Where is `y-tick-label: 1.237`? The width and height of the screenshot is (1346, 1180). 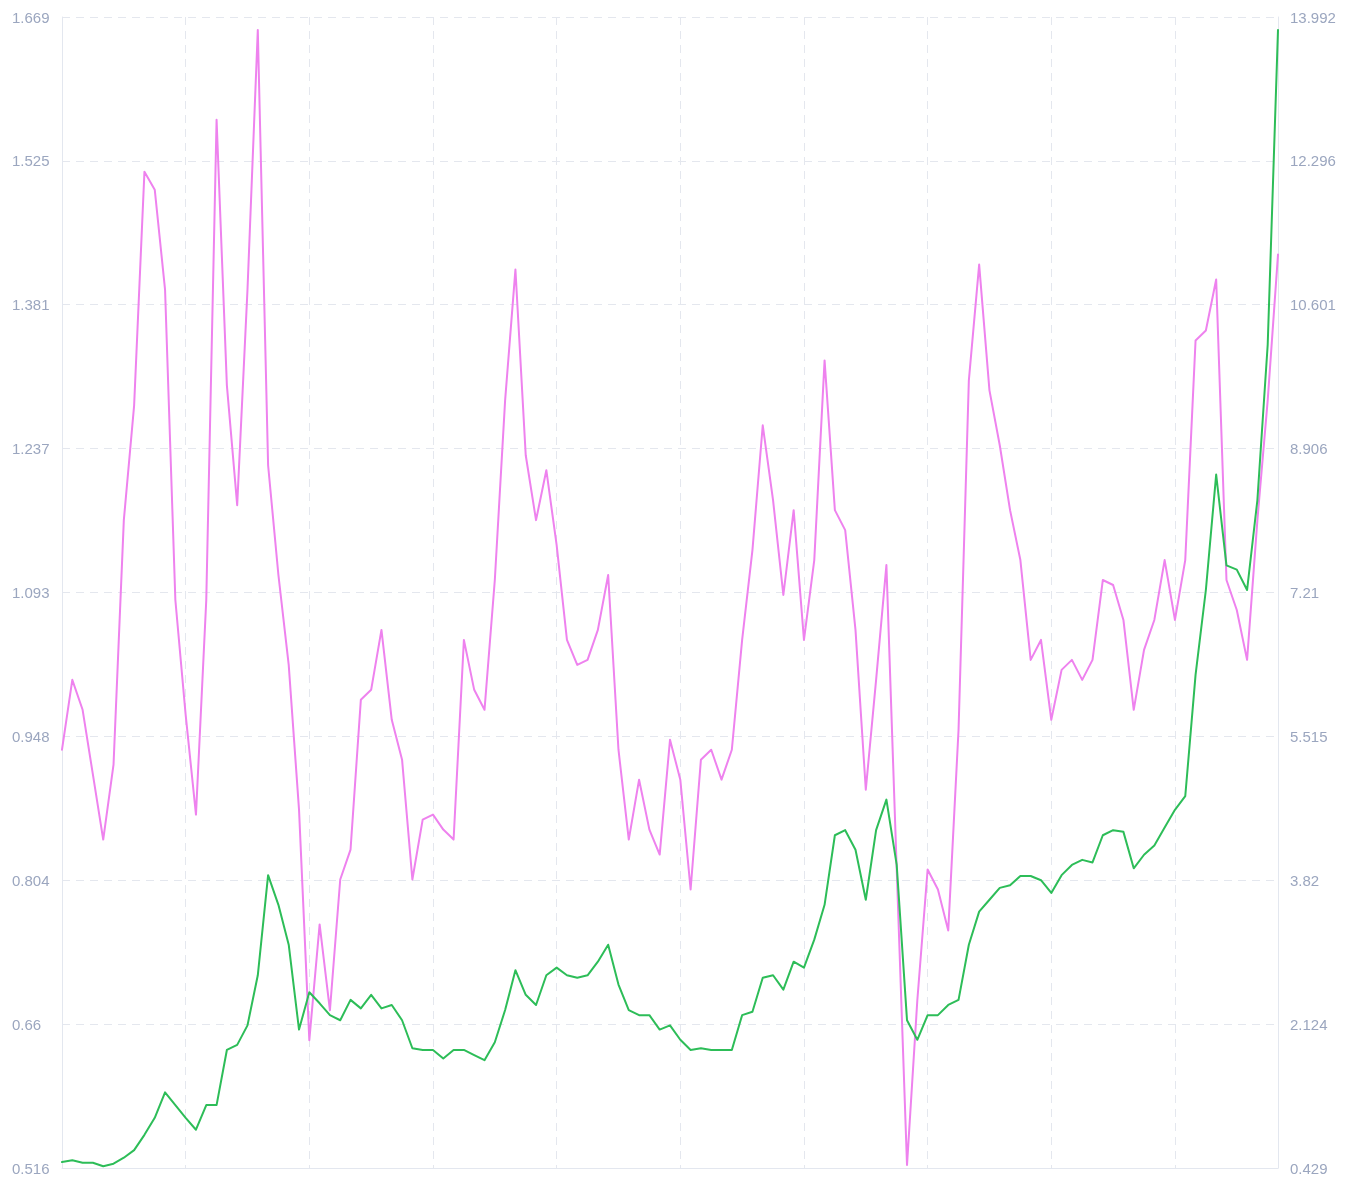 y-tick-label: 1.237 is located at coordinates (31, 448).